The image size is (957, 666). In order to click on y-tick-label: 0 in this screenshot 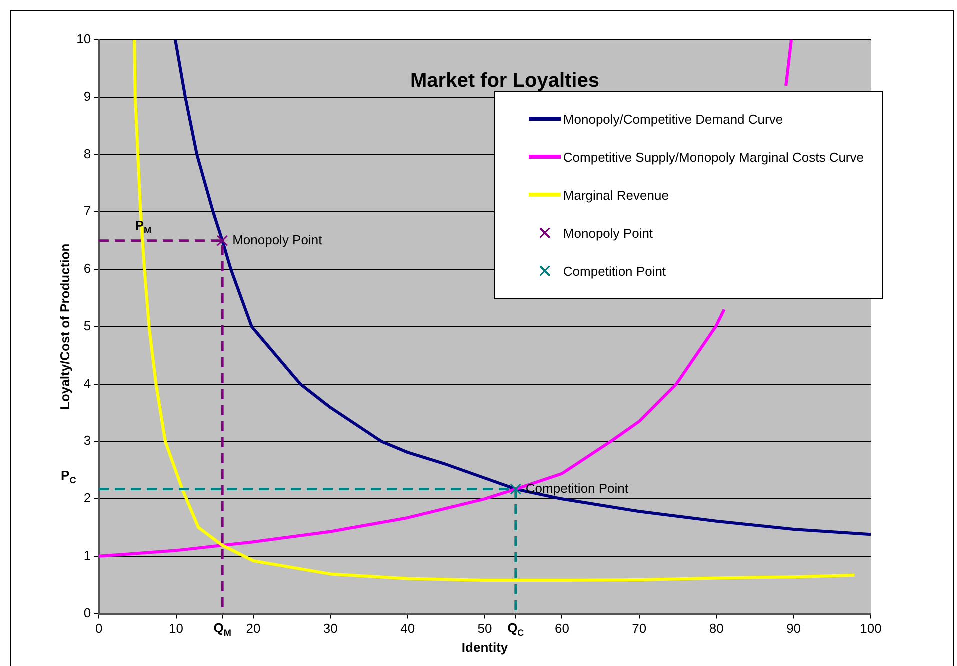, I will do `click(88, 612)`.